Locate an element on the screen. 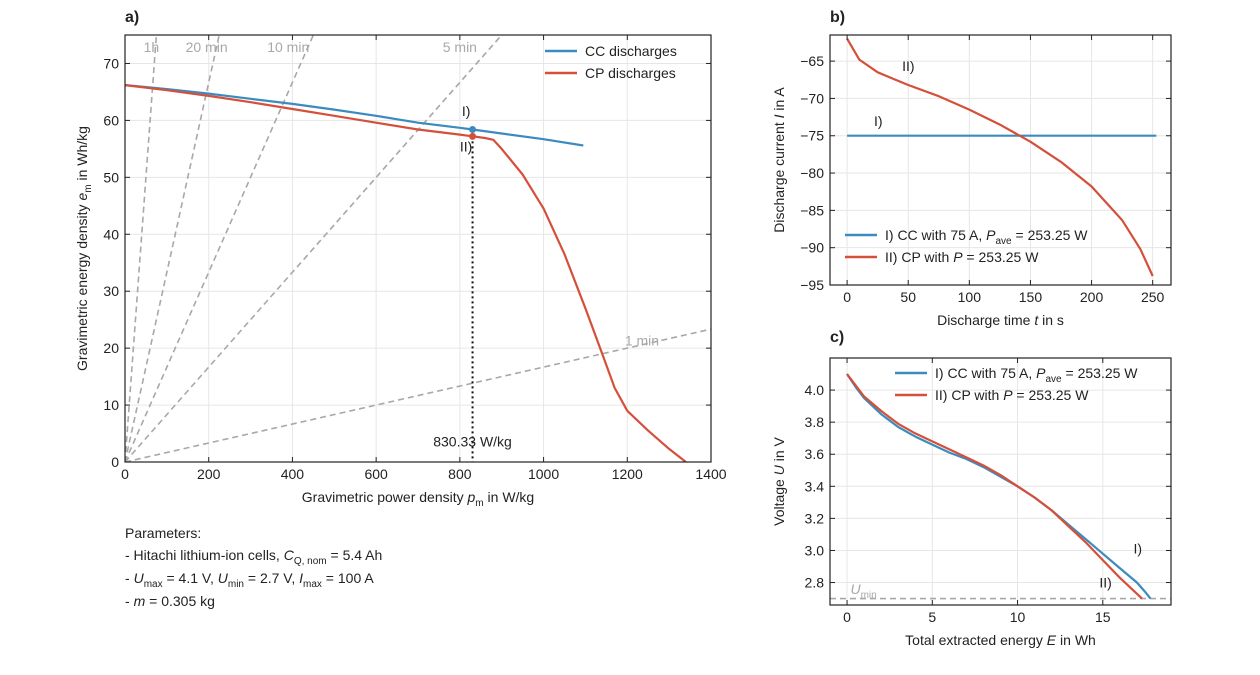 Image resolution: width=1260 pixels, height=675 pixels. y-axis-label: Gravimetric energy density em in Wh/kg is located at coordinates (84, 248).